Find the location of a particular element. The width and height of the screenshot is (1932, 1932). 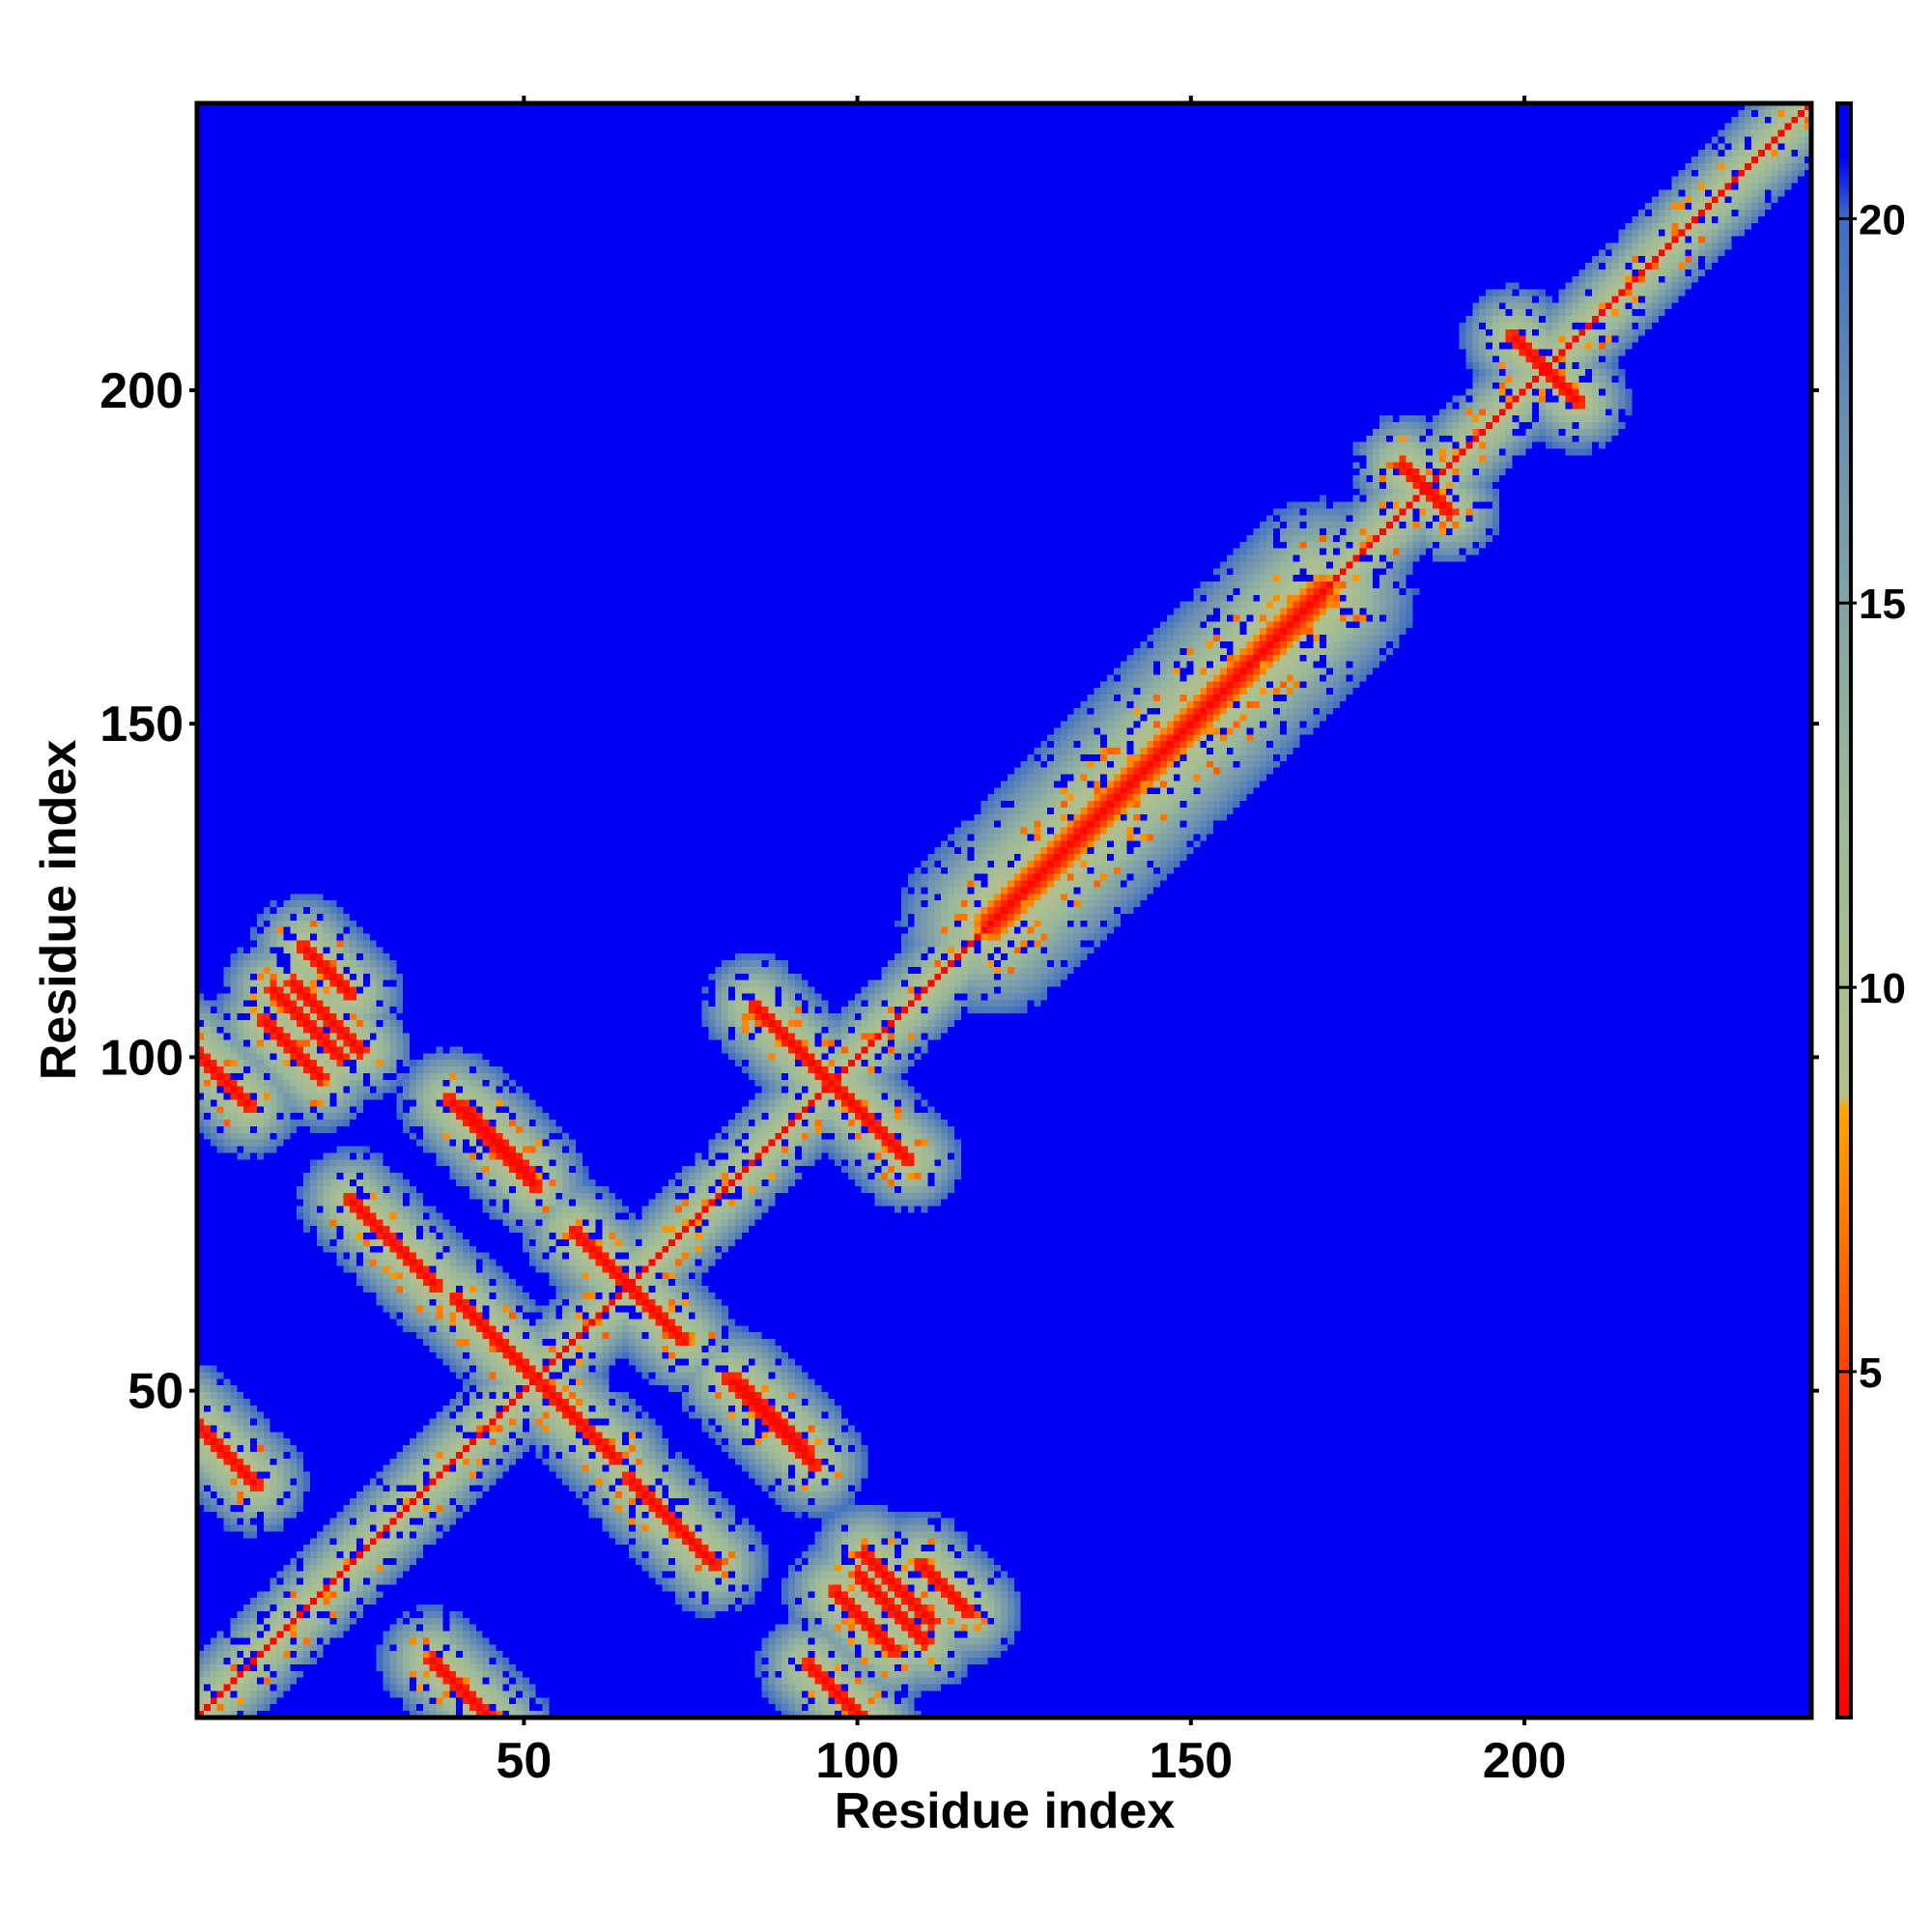

y-tick-label: 100 is located at coordinates (141, 1058).